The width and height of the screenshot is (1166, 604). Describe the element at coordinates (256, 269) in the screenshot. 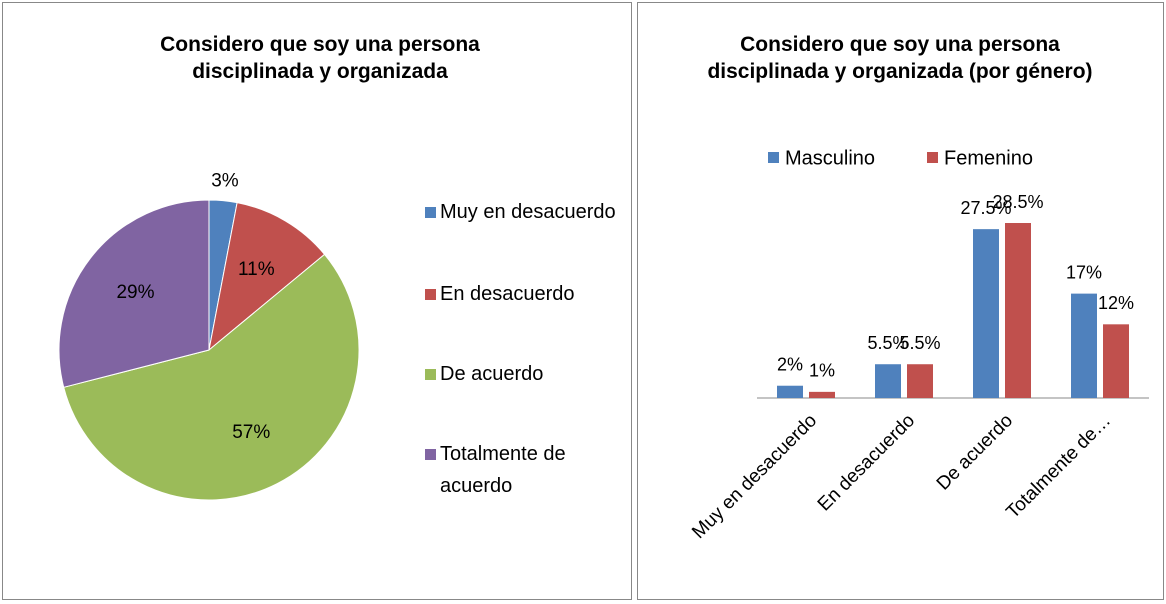

I see `data-label: 11%` at that location.